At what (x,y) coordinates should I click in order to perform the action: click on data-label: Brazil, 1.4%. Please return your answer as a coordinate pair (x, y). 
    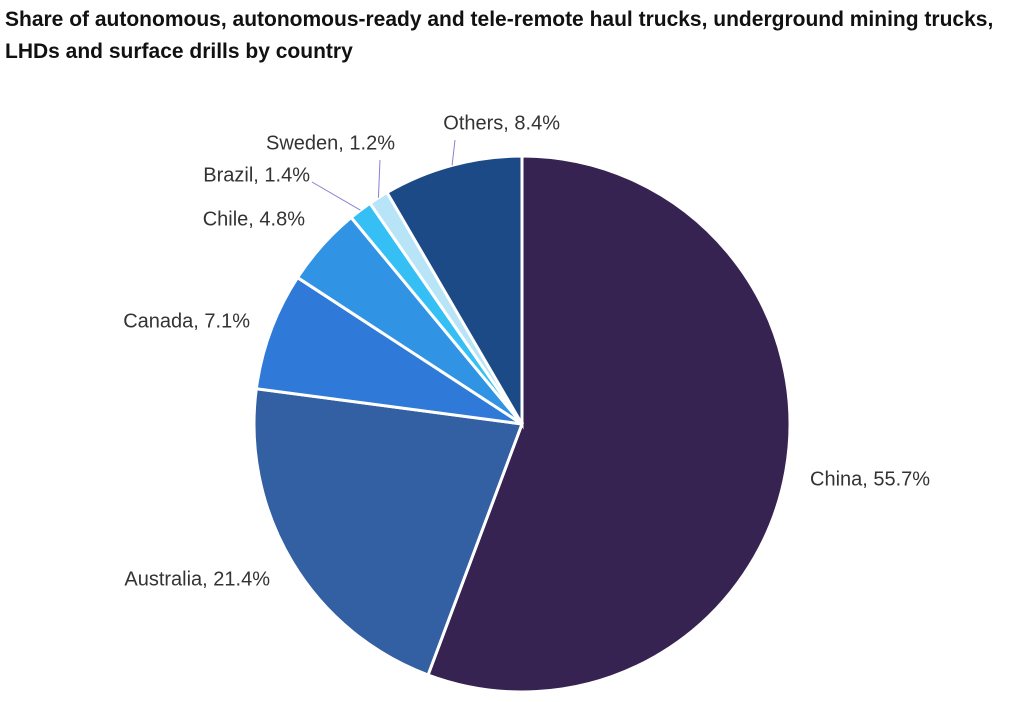
    Looking at the image, I should click on (256, 175).